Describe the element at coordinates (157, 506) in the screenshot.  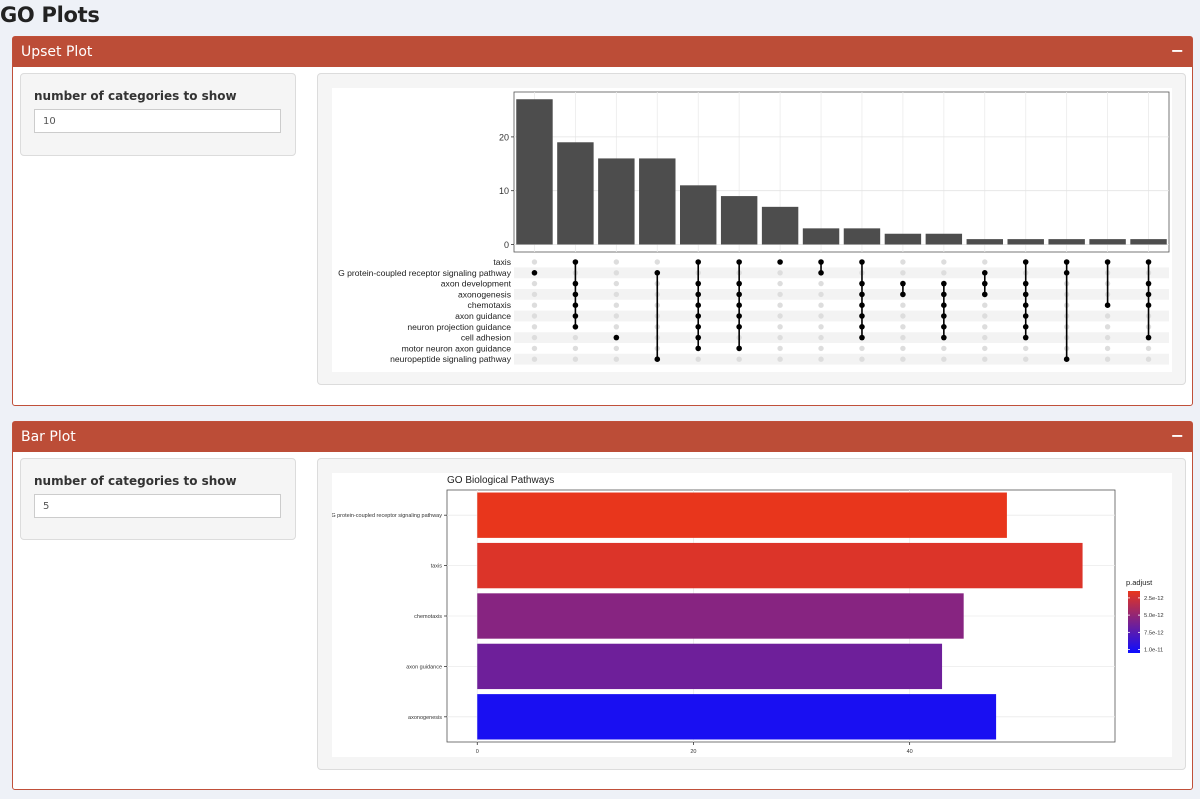
I see `bar-categories-input` at that location.